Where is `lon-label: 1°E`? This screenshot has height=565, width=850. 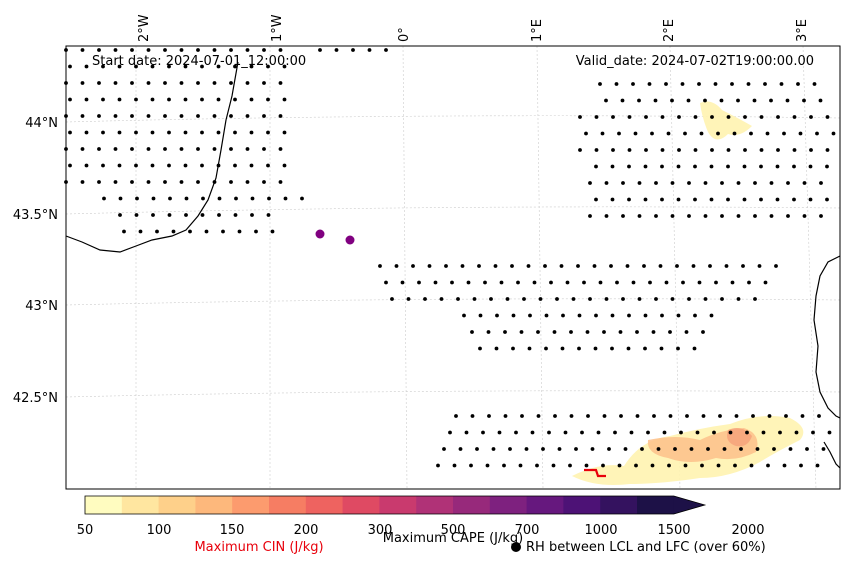
lon-label: 1°E is located at coordinates (537, 30).